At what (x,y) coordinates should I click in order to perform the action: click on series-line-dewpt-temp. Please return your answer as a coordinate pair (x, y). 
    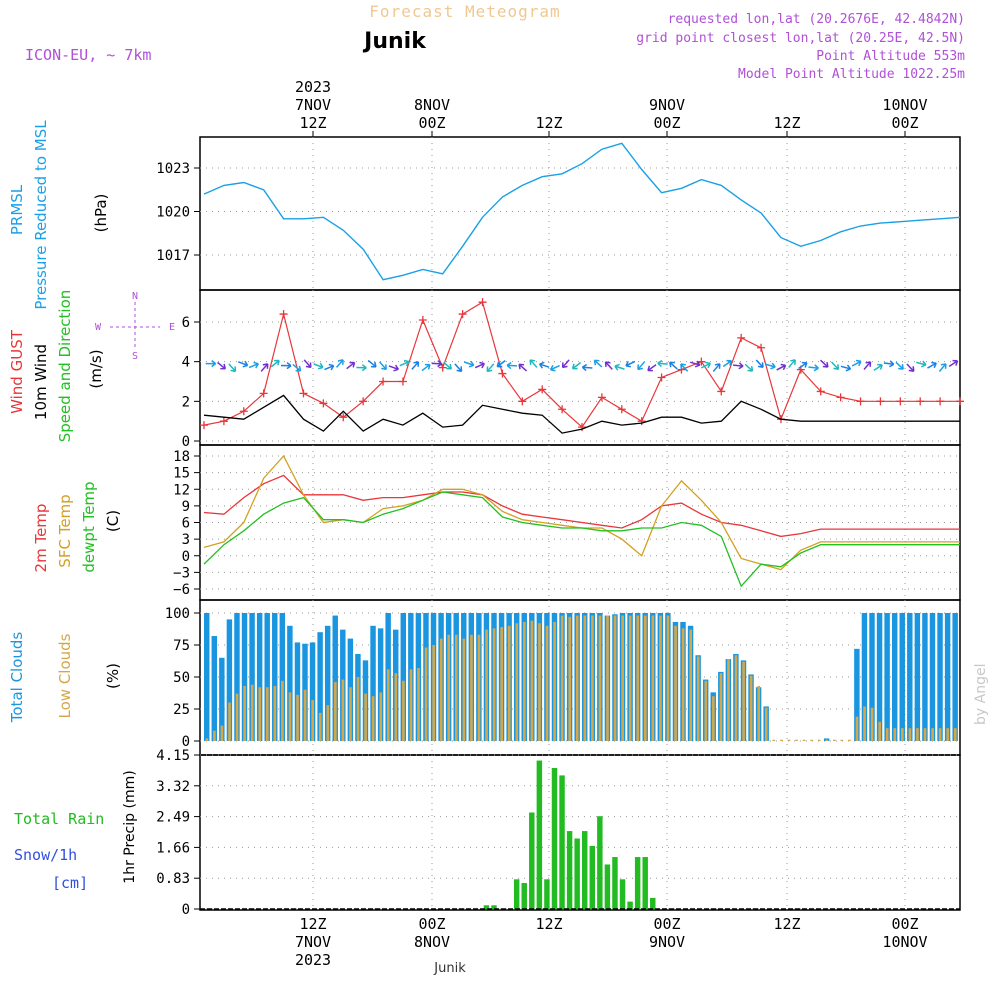
    Looking at the image, I should click on (581, 539).